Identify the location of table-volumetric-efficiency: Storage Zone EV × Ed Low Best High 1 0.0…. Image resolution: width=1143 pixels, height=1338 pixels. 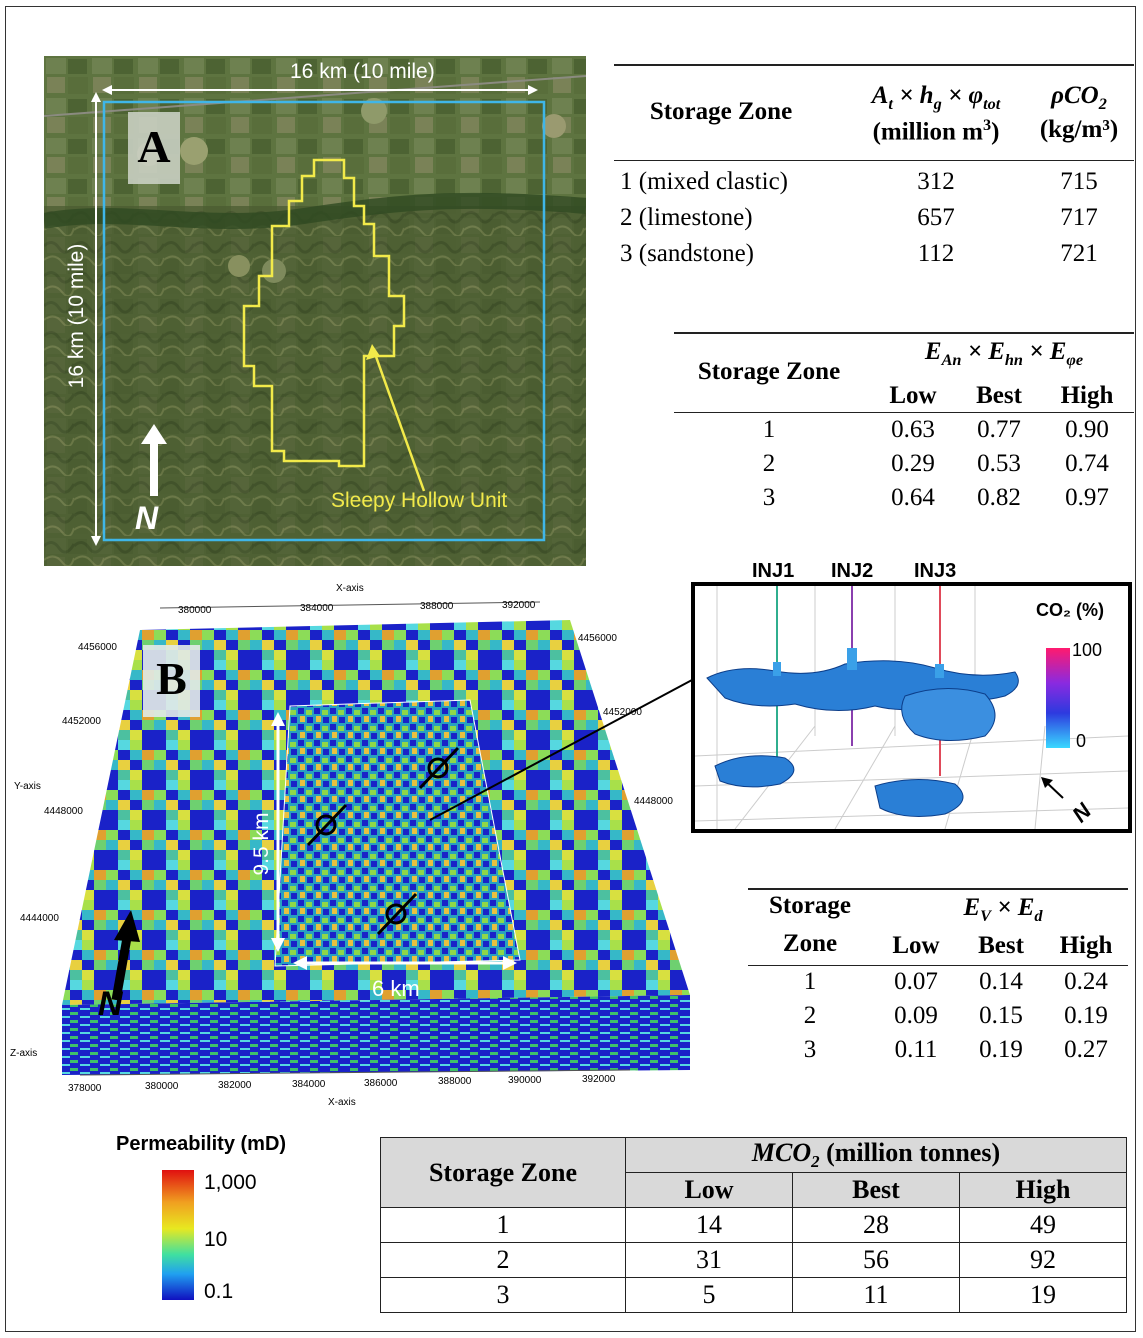
(938, 978).